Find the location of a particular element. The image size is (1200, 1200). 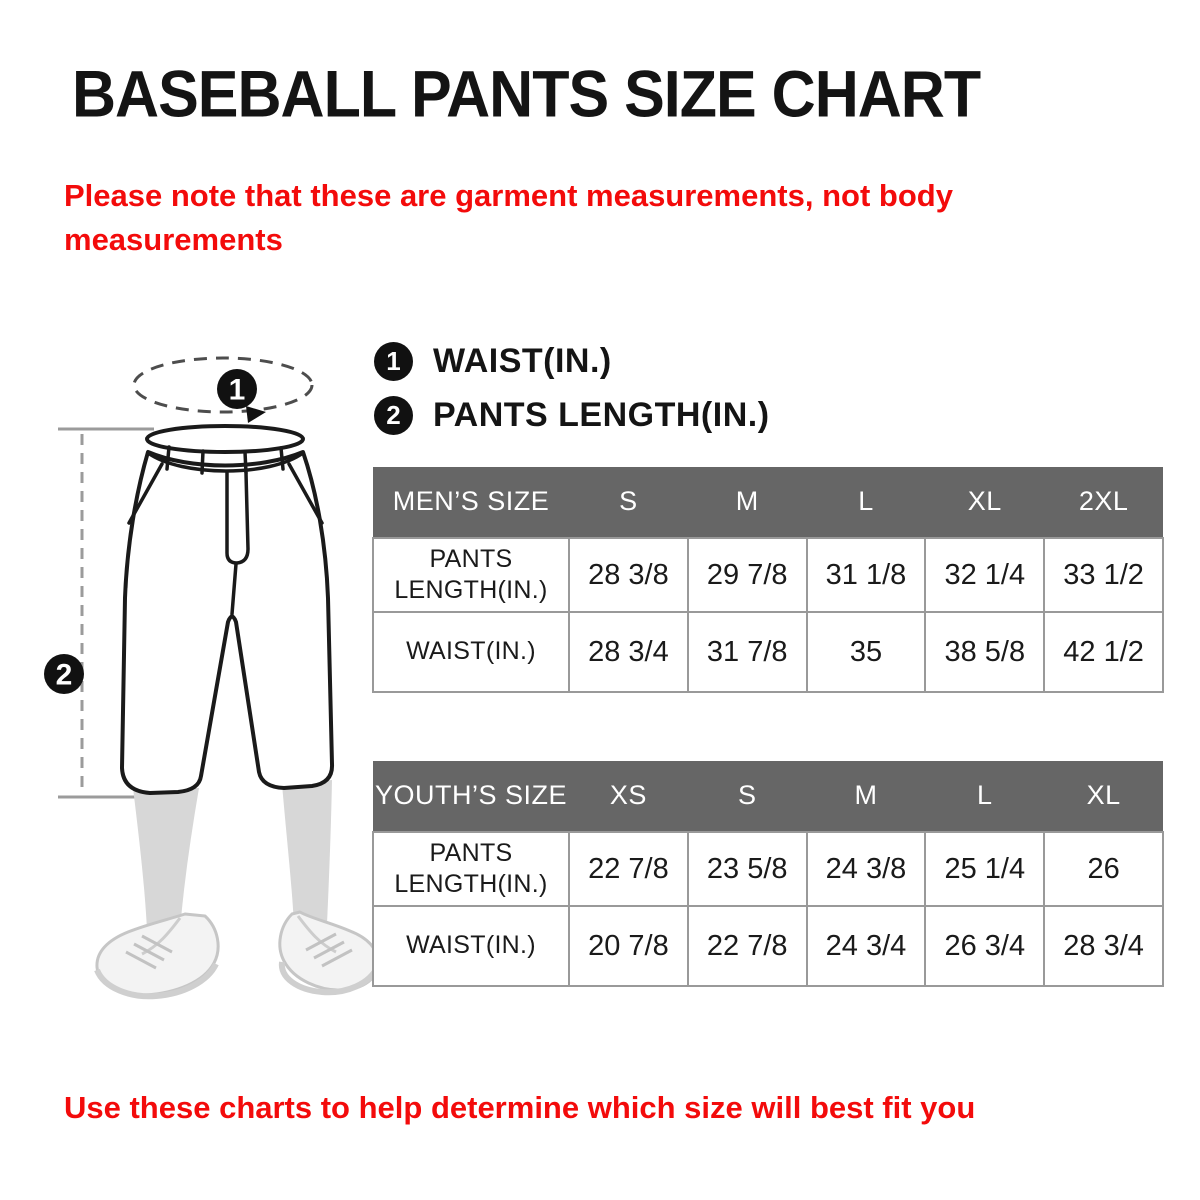

crotch-seam is located at coordinates (234, 589).